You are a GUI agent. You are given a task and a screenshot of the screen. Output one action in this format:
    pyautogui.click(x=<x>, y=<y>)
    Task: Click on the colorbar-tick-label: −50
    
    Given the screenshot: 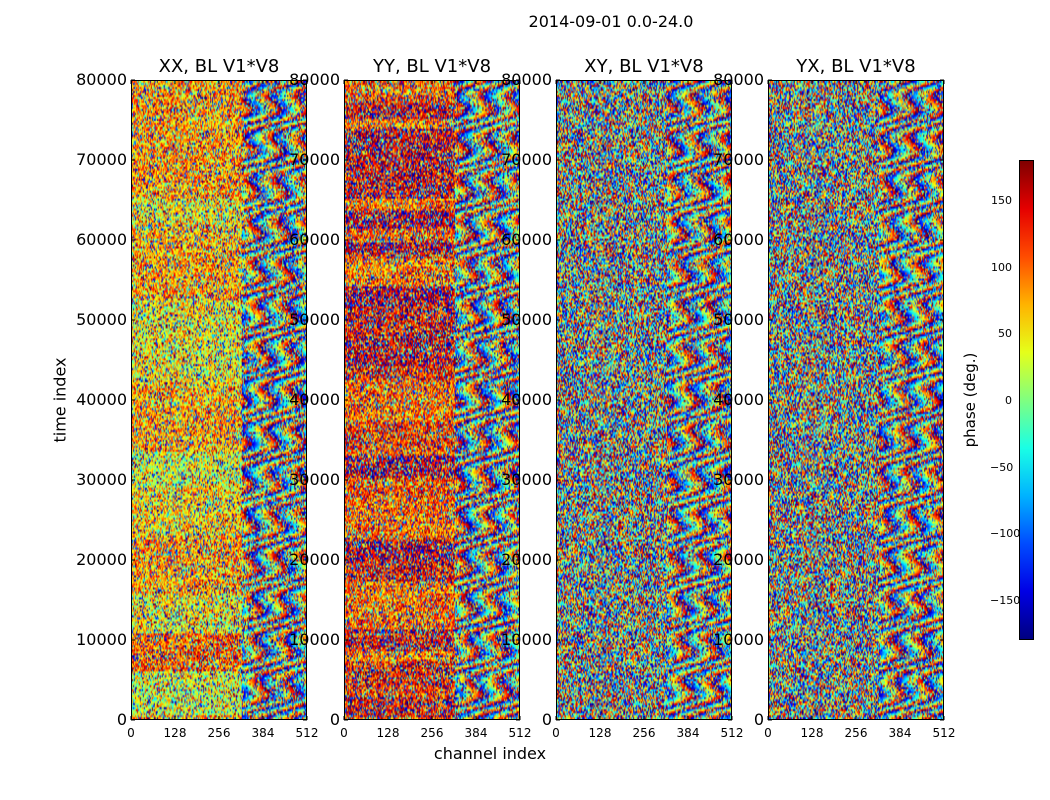 What is the action you would take?
    pyautogui.click(x=1002, y=467)
    